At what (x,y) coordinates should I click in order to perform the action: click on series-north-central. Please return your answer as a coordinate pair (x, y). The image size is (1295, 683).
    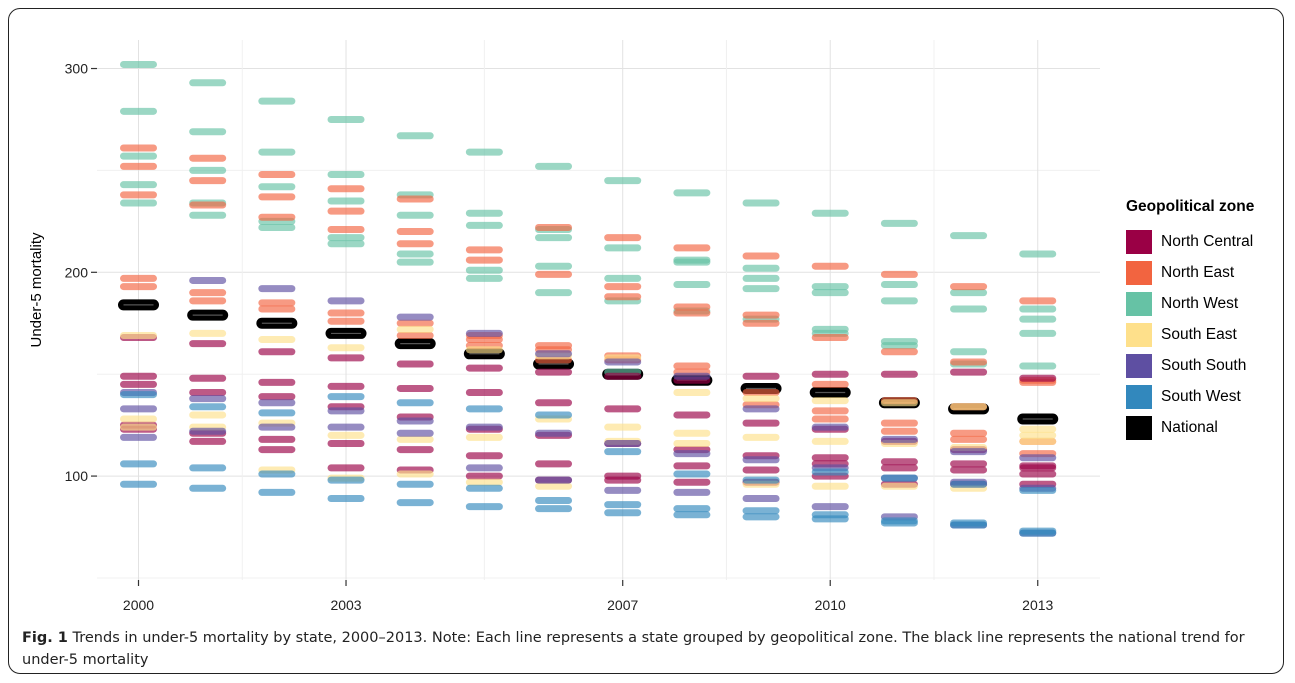
    Looking at the image, I should click on (588, 359).